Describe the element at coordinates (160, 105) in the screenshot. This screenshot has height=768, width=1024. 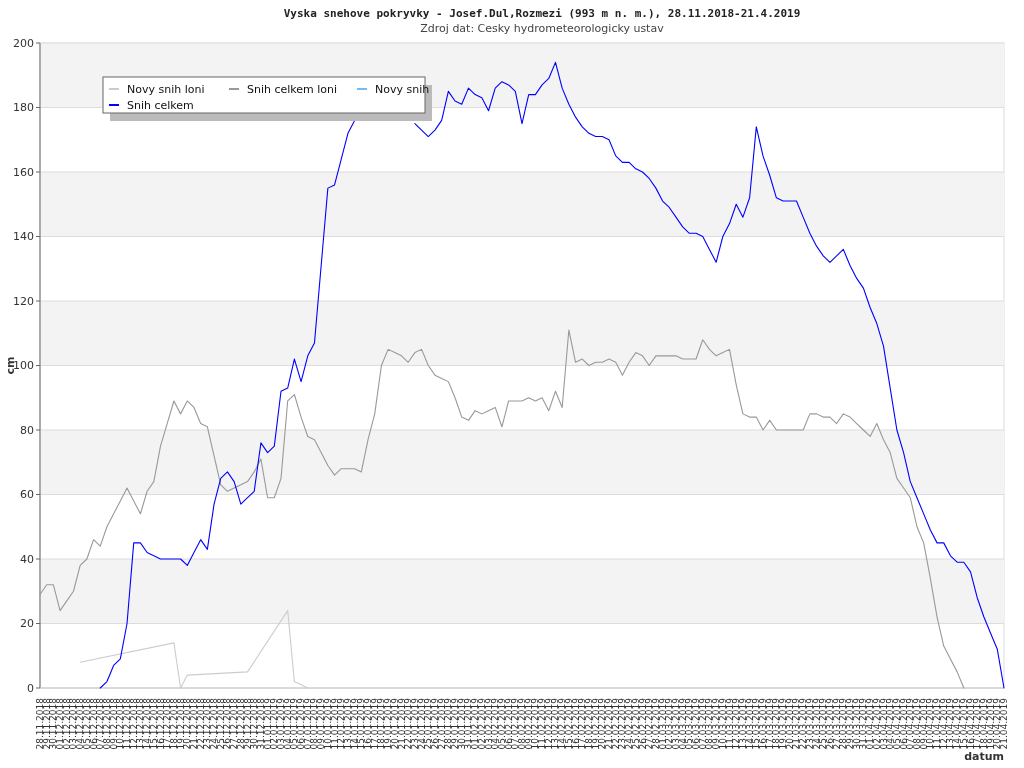
I see `legend-label: Snih celkem` at that location.